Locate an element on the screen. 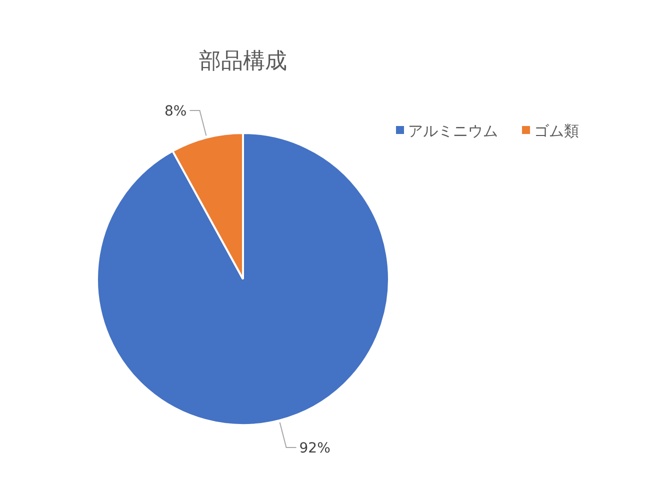  data-label: 92% is located at coordinates (314, 448).